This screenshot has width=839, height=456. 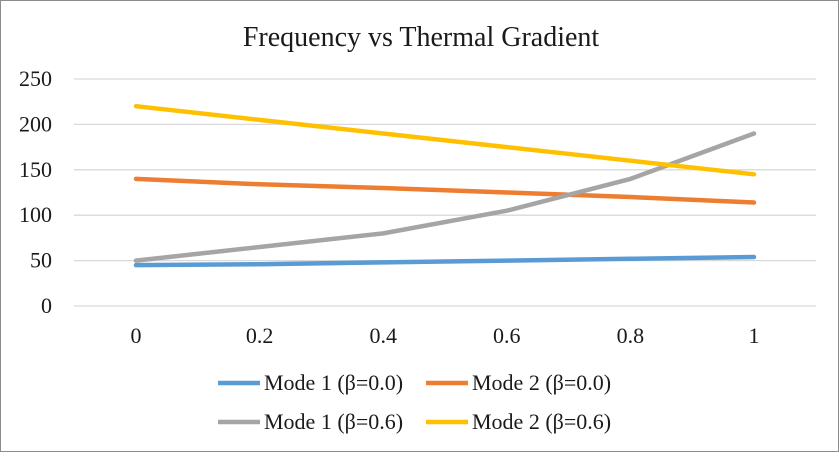 I want to click on x-axis-ticks: 0 0.2 0.4 0.6 0.8 1, so click(x=445, y=335).